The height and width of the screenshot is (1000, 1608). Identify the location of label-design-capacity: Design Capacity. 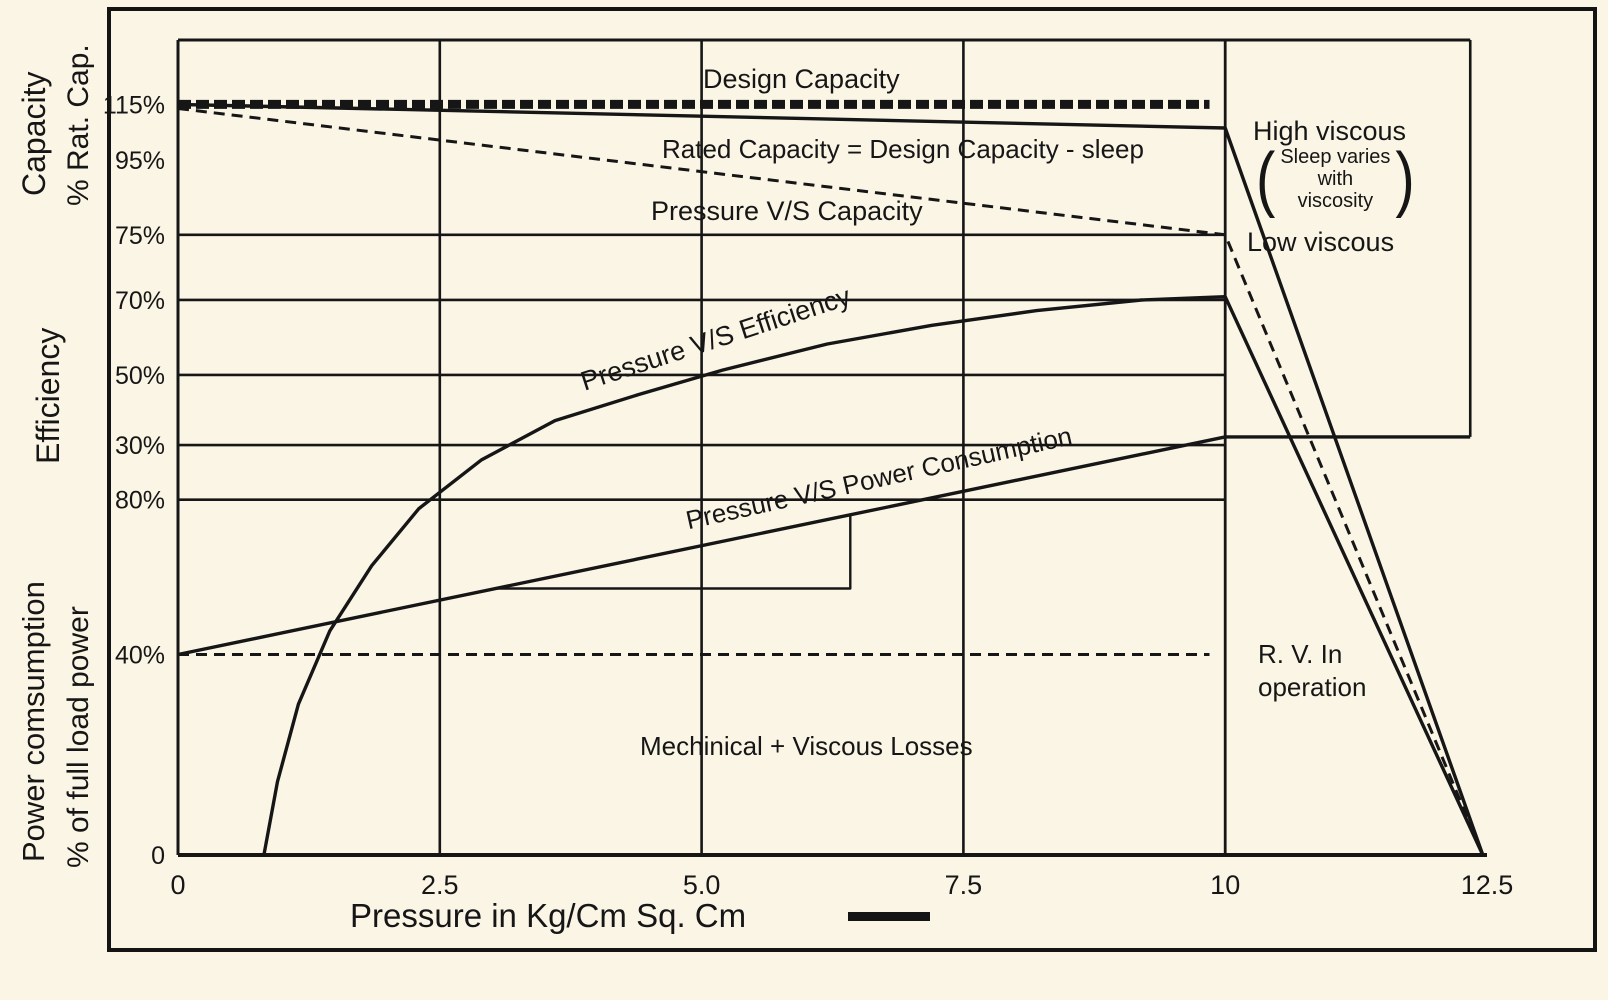
(801, 79).